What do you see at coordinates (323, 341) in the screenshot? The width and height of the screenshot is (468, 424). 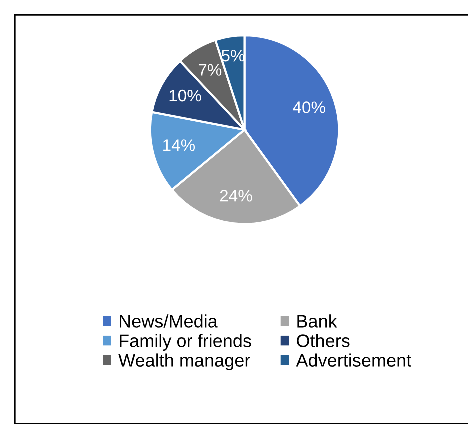 I see `legend-label: Others` at bounding box center [323, 341].